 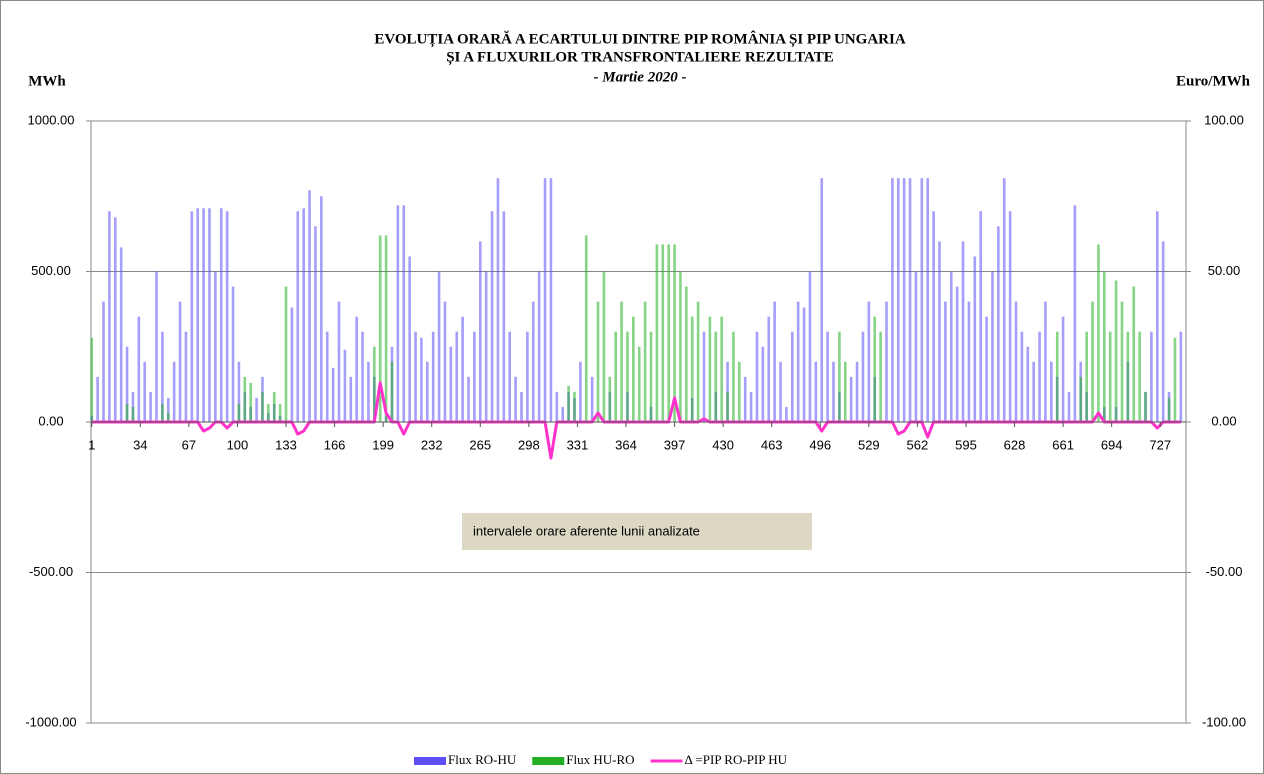 What do you see at coordinates (1112, 444) in the screenshot?
I see `x-tick-label: 694` at bounding box center [1112, 444].